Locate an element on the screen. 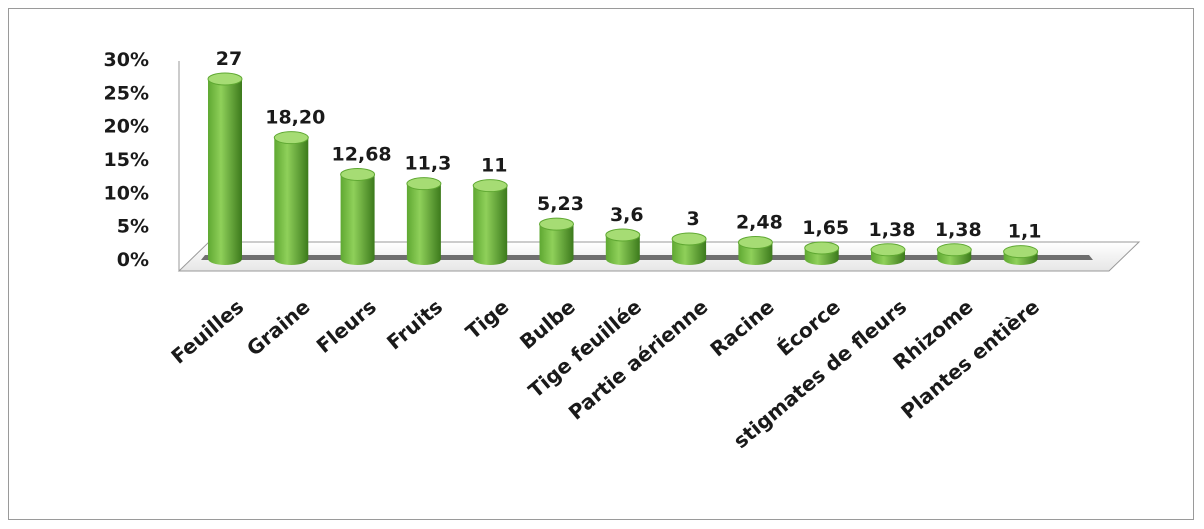  y-tick-label: 10% is located at coordinates (126, 193).